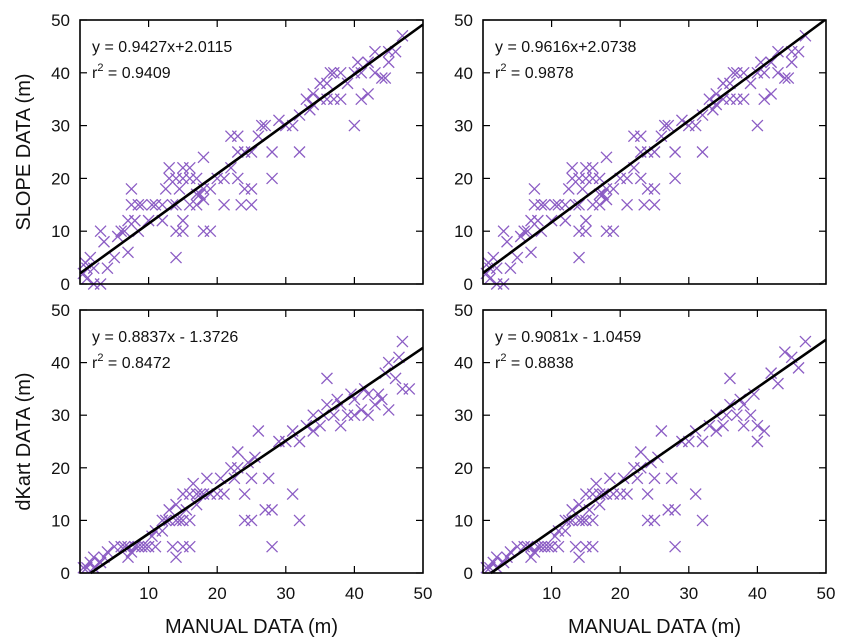 The width and height of the screenshot is (843, 642). Describe the element at coordinates (534, 72) in the screenshot. I see `r-squared-label: r2 = 0.9878` at that location.